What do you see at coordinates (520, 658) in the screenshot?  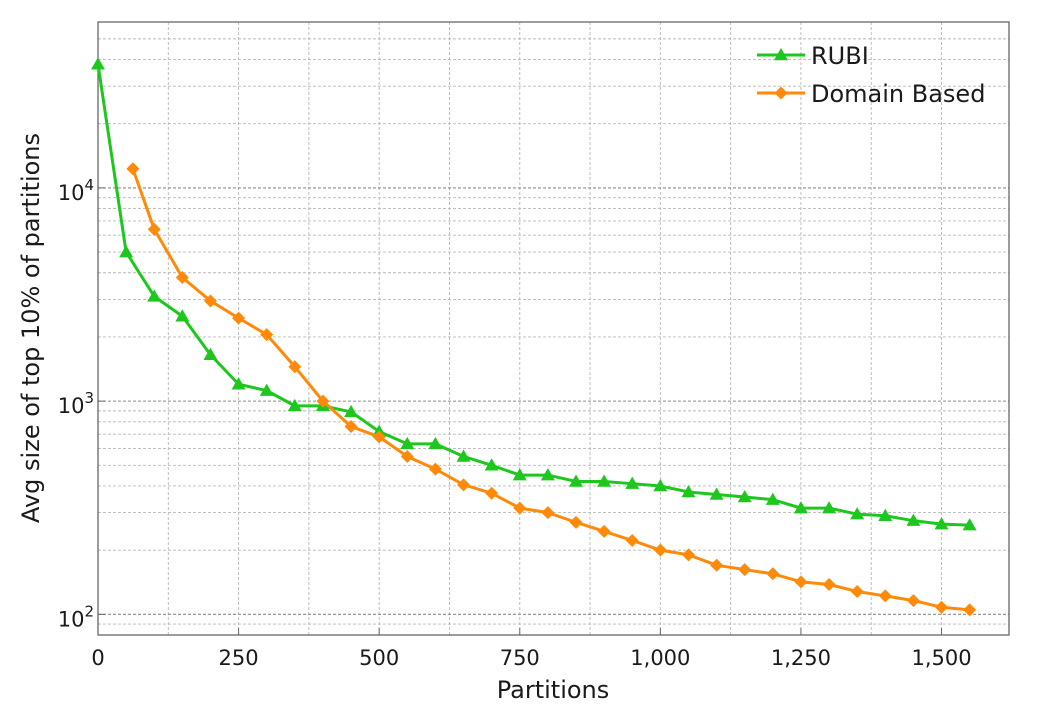 I see `x-tick-label: 750` at bounding box center [520, 658].